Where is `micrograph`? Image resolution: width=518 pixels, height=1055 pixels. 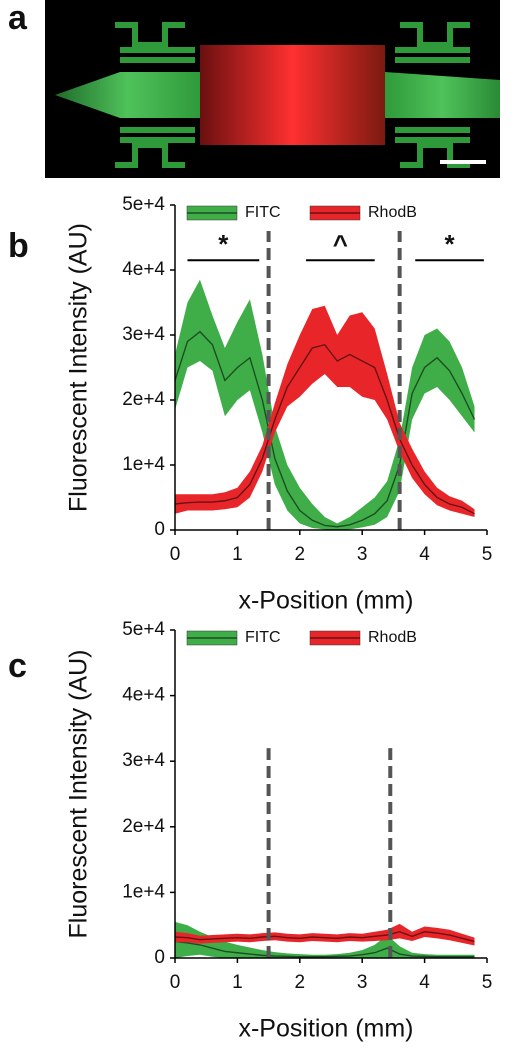 micrograph is located at coordinates (272, 89).